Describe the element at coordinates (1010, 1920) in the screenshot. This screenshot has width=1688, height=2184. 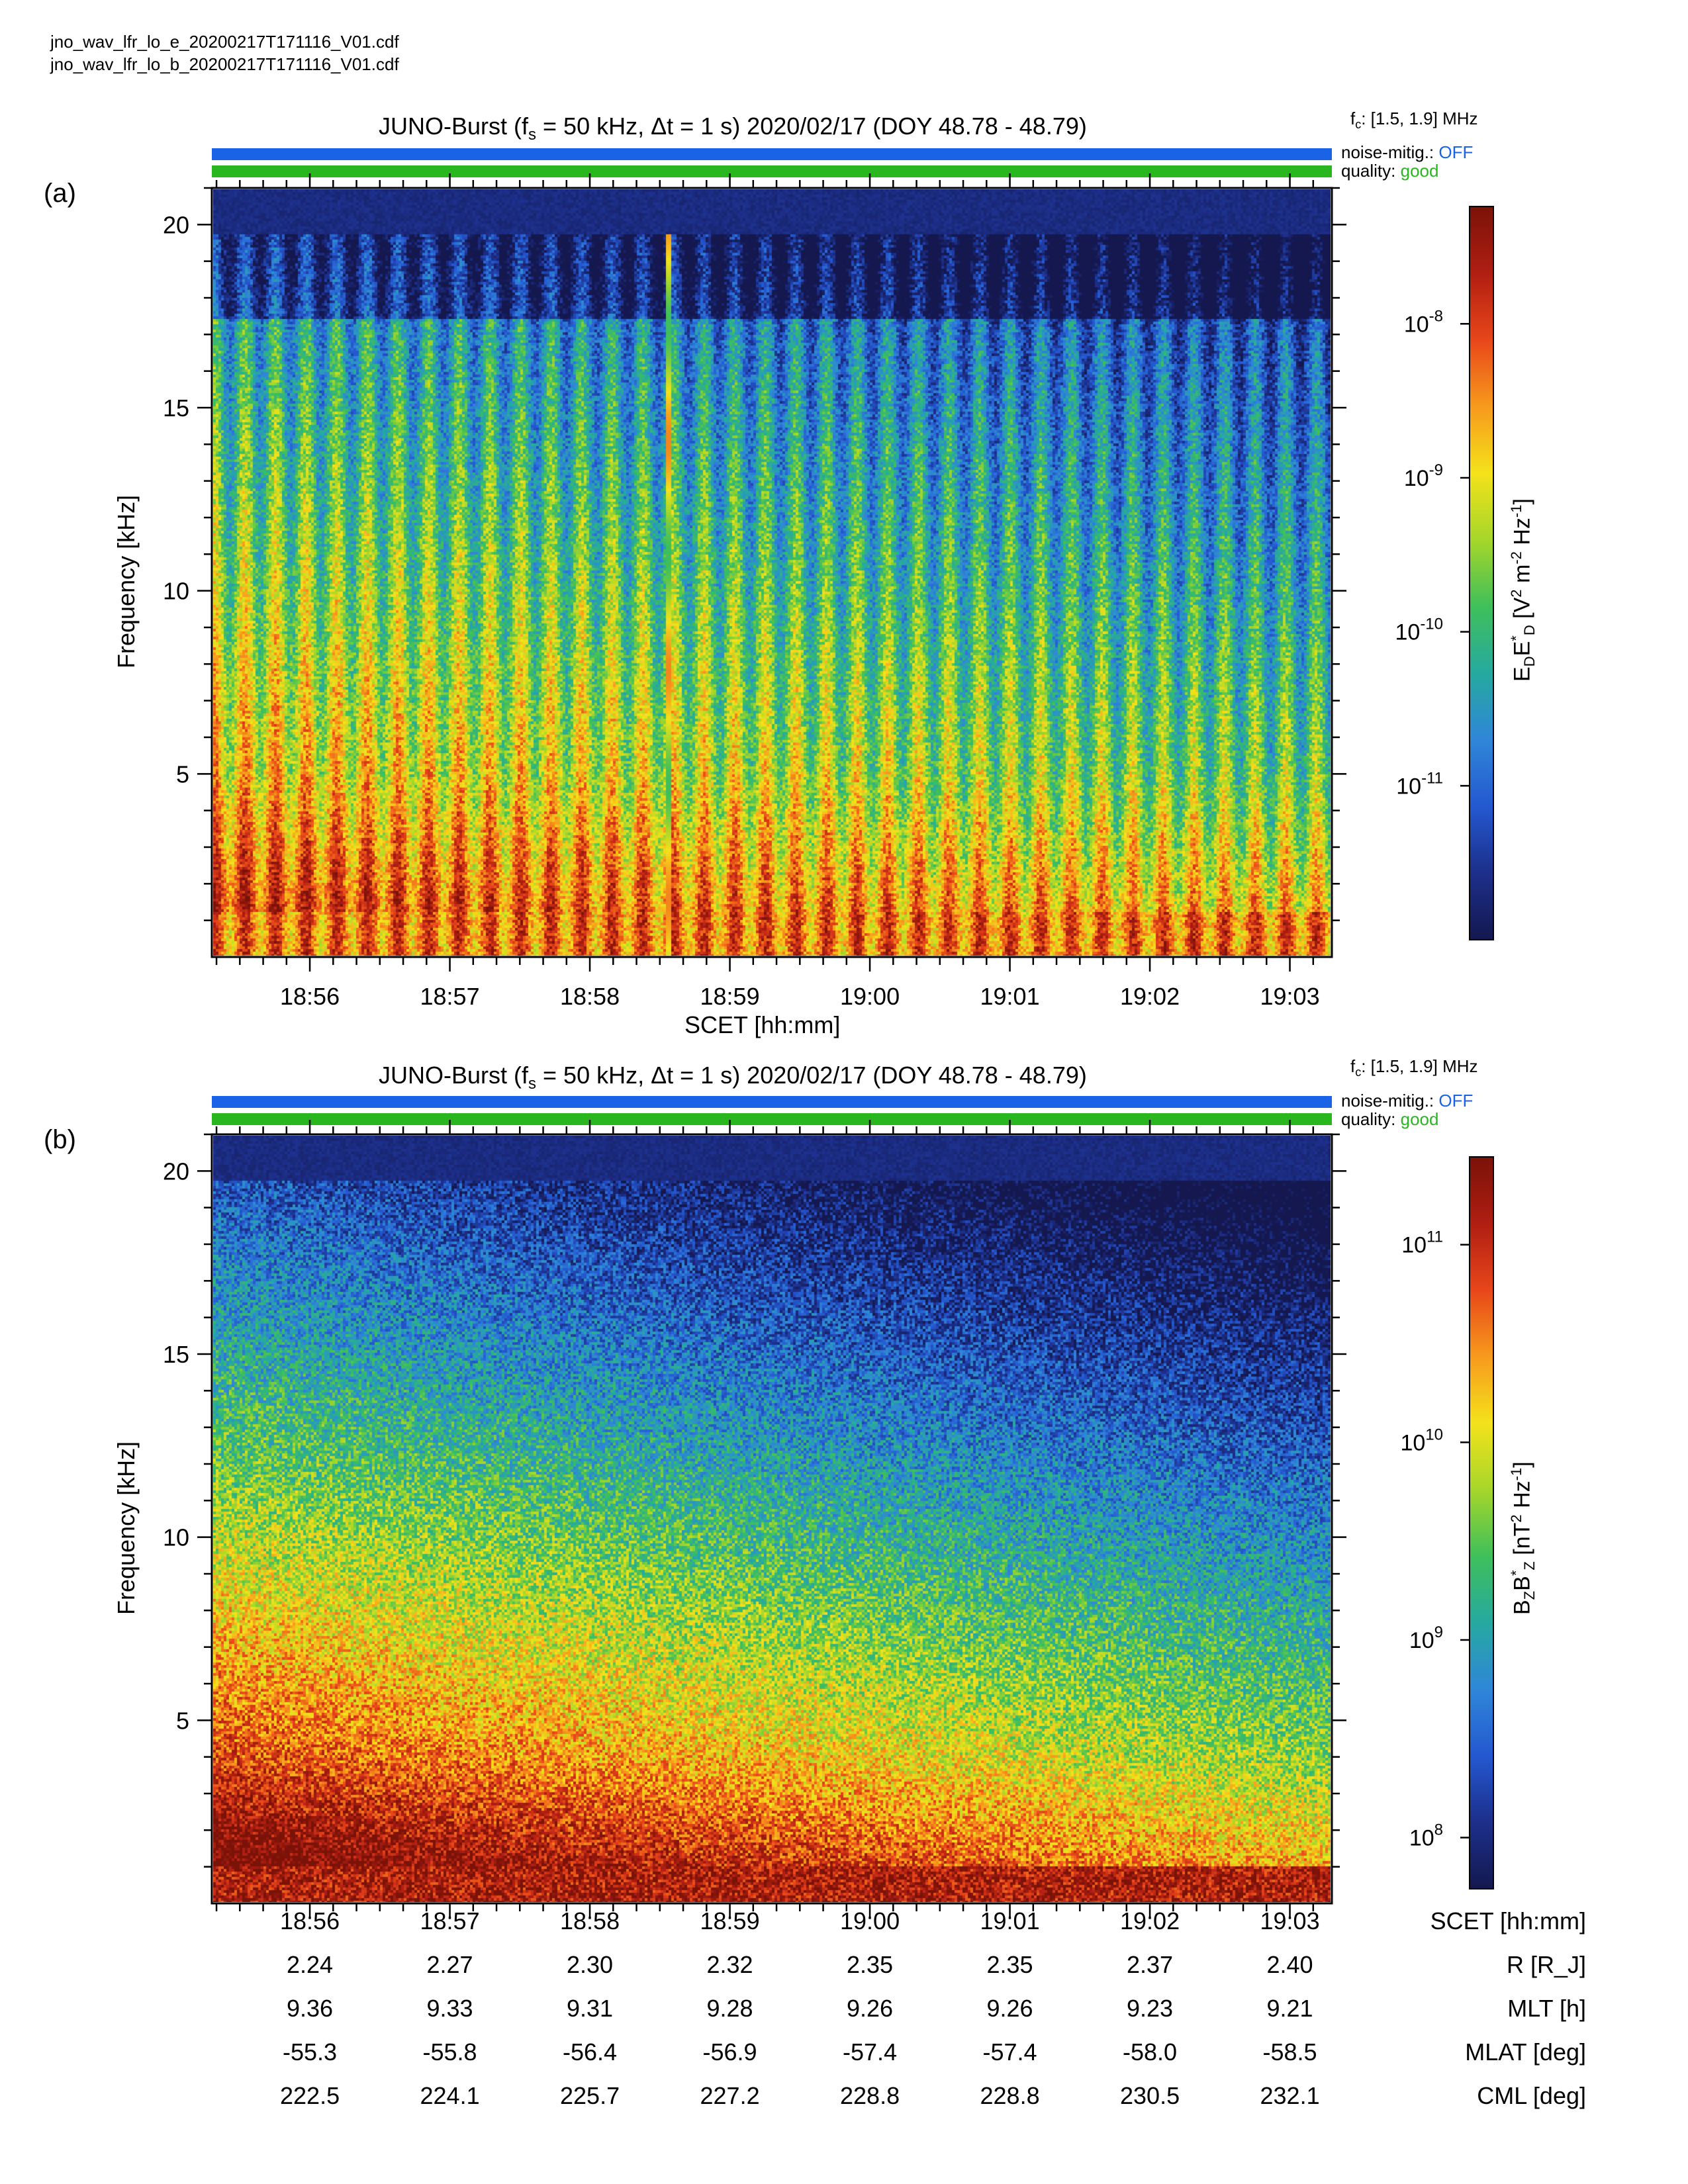
I see `ephemeris-value: 19:01` at that location.